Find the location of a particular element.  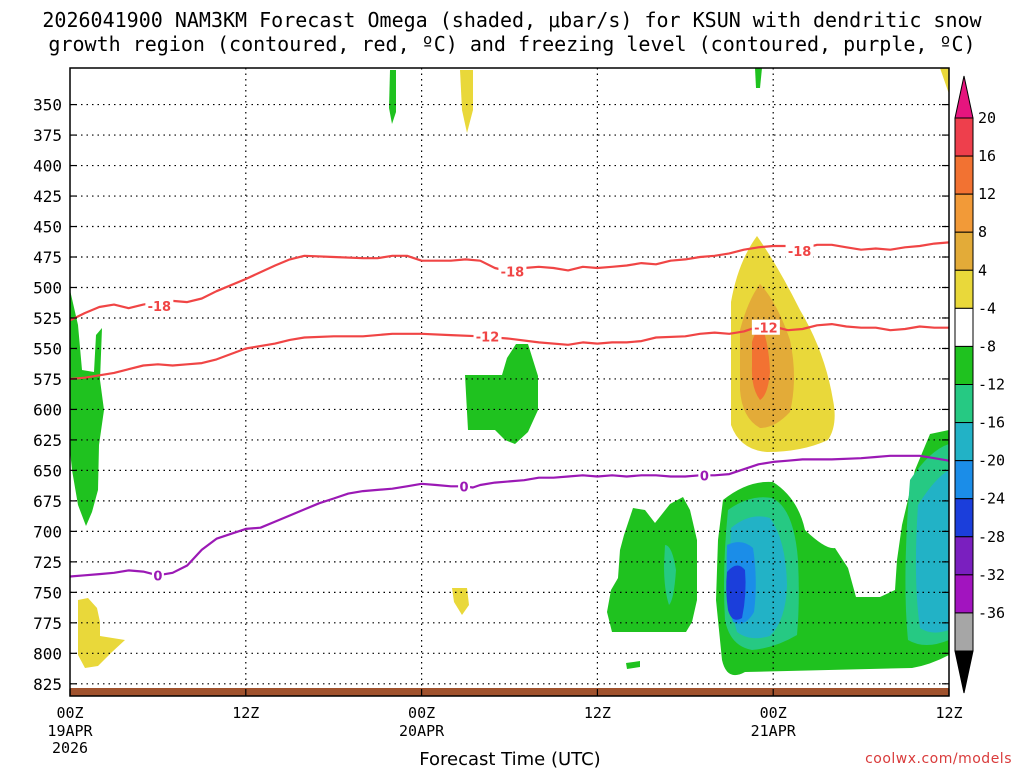

y-tick-label: 375 is located at coordinates (47, 135).